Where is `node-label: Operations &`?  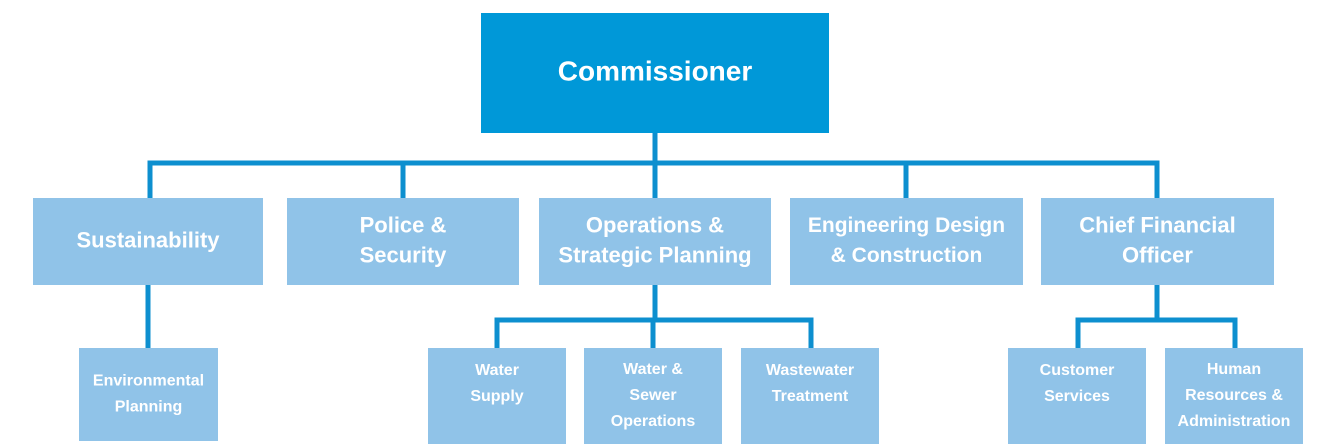
node-label: Operations & is located at coordinates (655, 224).